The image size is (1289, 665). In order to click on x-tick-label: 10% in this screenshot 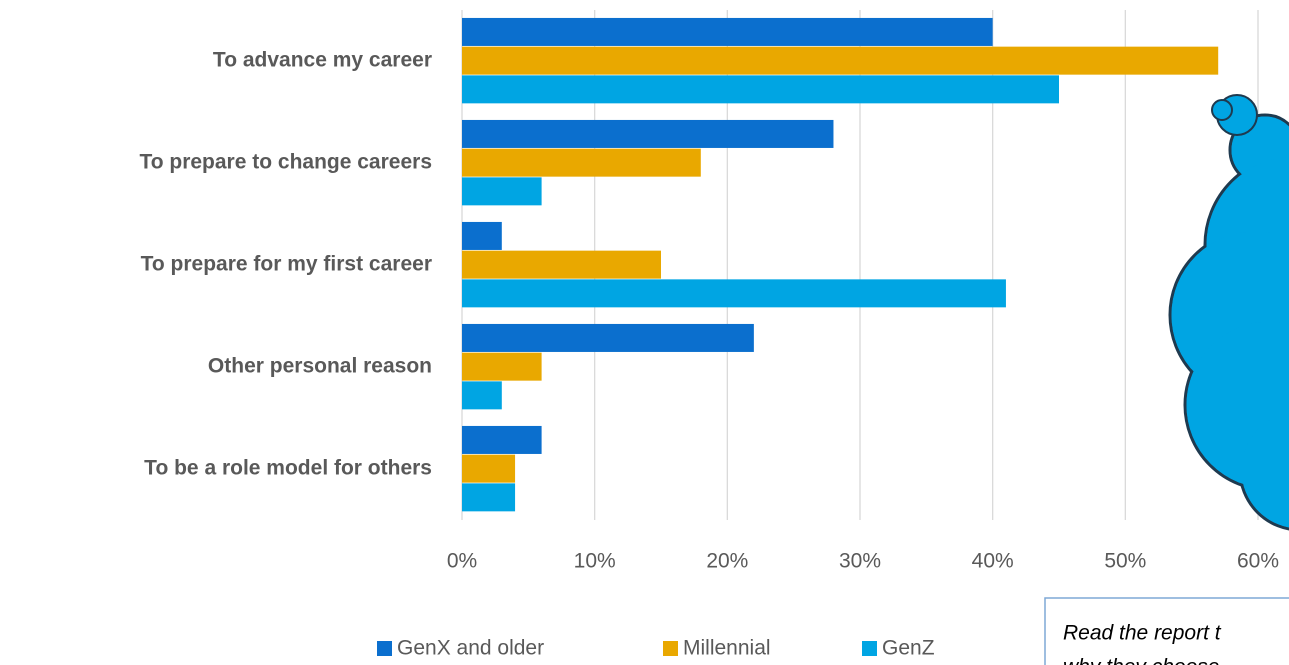, I will do `click(595, 561)`.